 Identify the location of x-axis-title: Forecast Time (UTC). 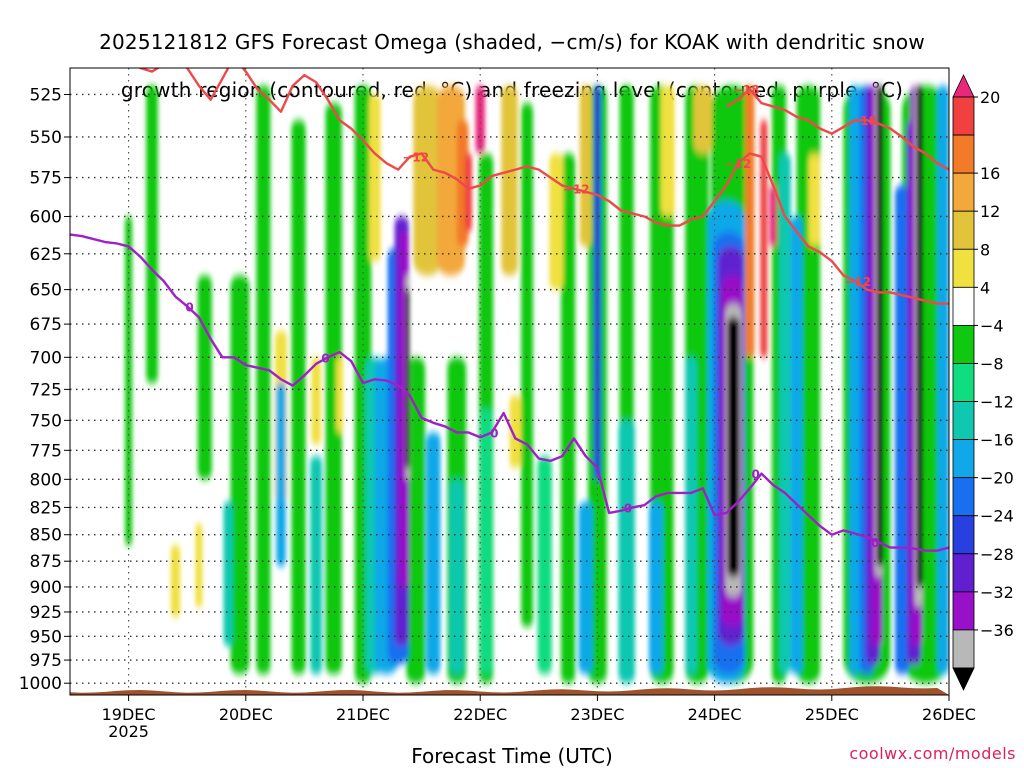
(512, 756).